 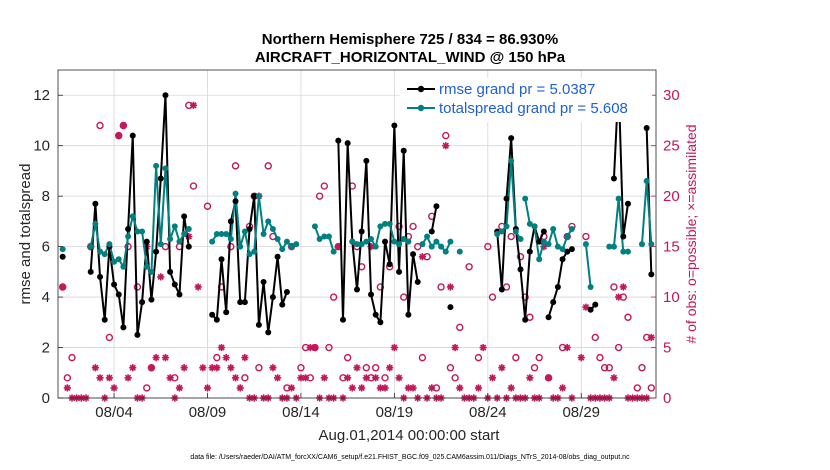 I want to click on rmse-line, so click(x=620, y=159).